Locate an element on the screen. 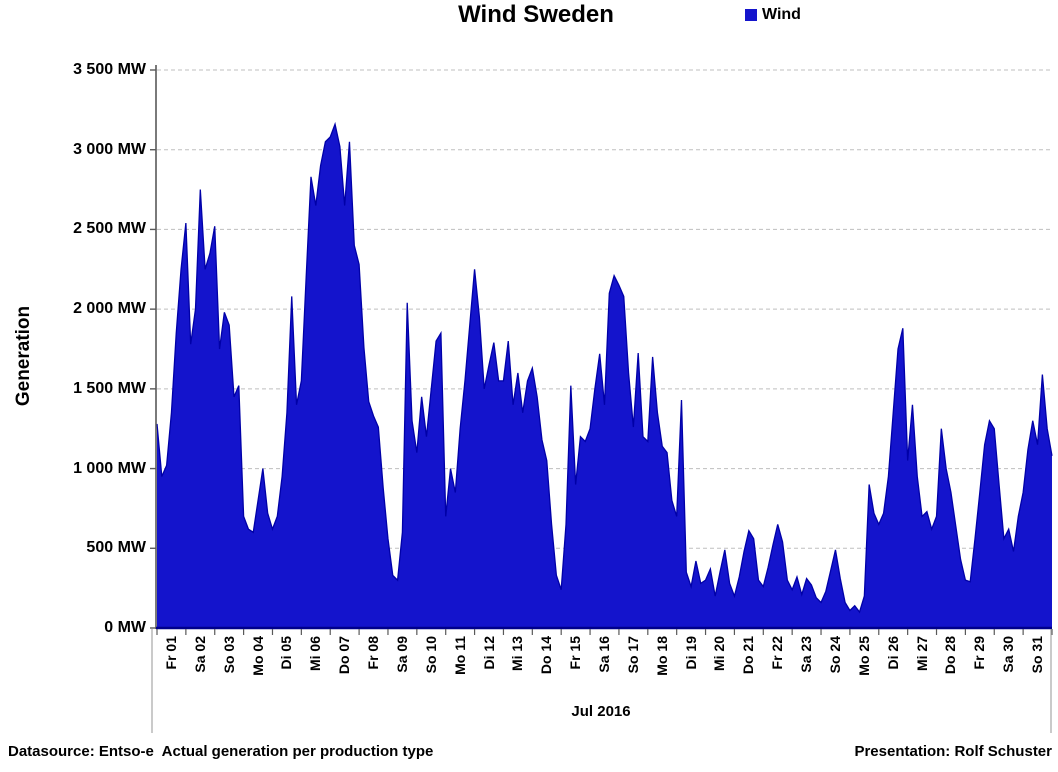  x-axis-day-label: So 03 is located at coordinates (228, 655).